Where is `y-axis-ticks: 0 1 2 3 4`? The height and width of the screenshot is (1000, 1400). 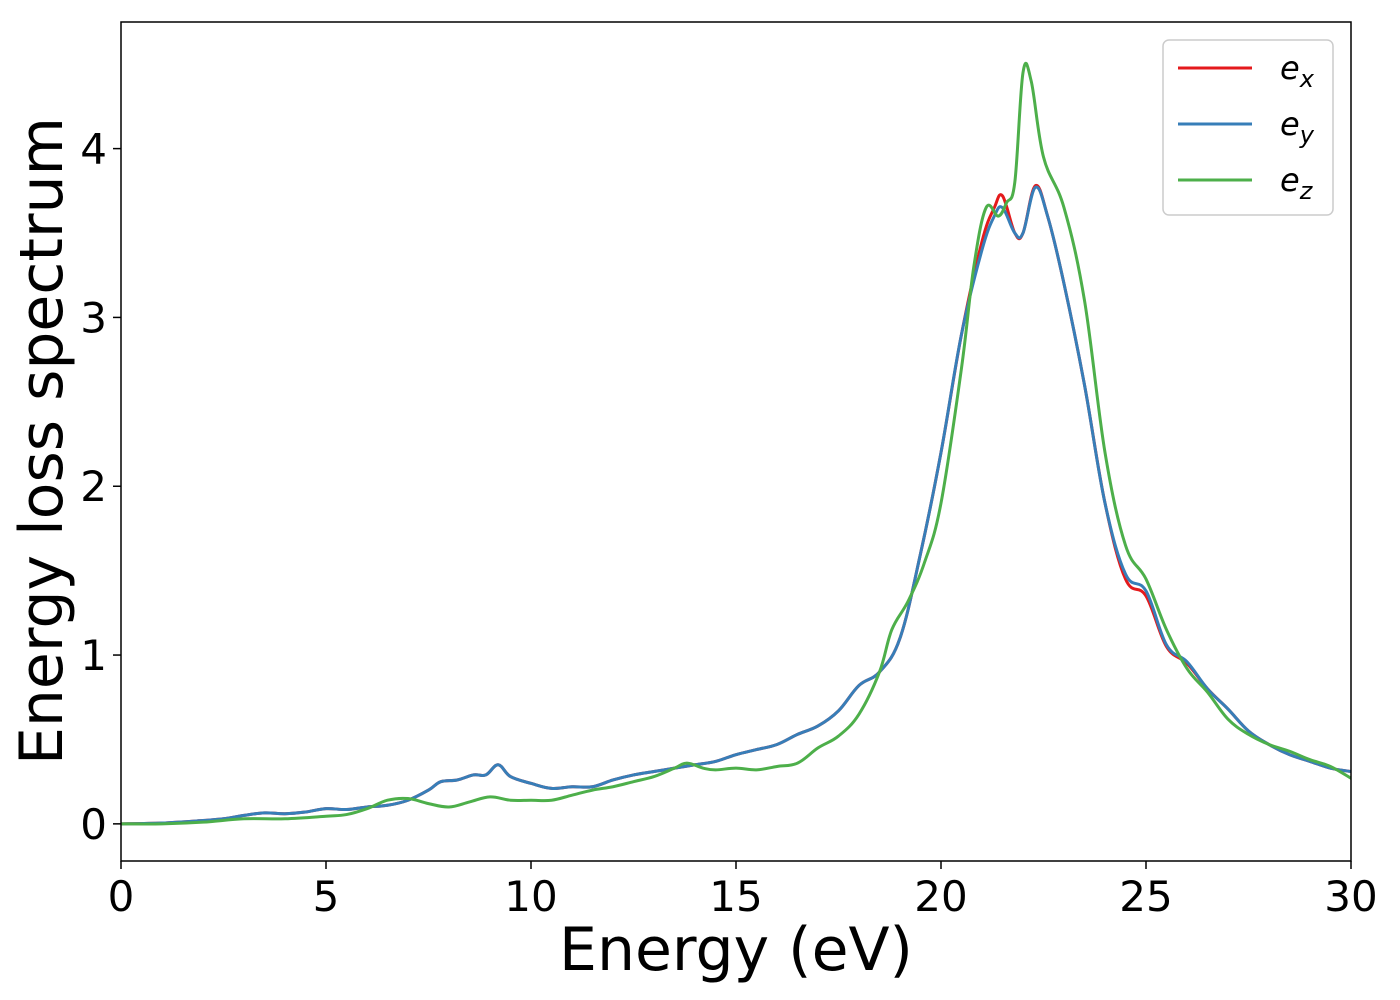 y-axis-ticks: 0 1 2 3 4 is located at coordinates (100, 487).